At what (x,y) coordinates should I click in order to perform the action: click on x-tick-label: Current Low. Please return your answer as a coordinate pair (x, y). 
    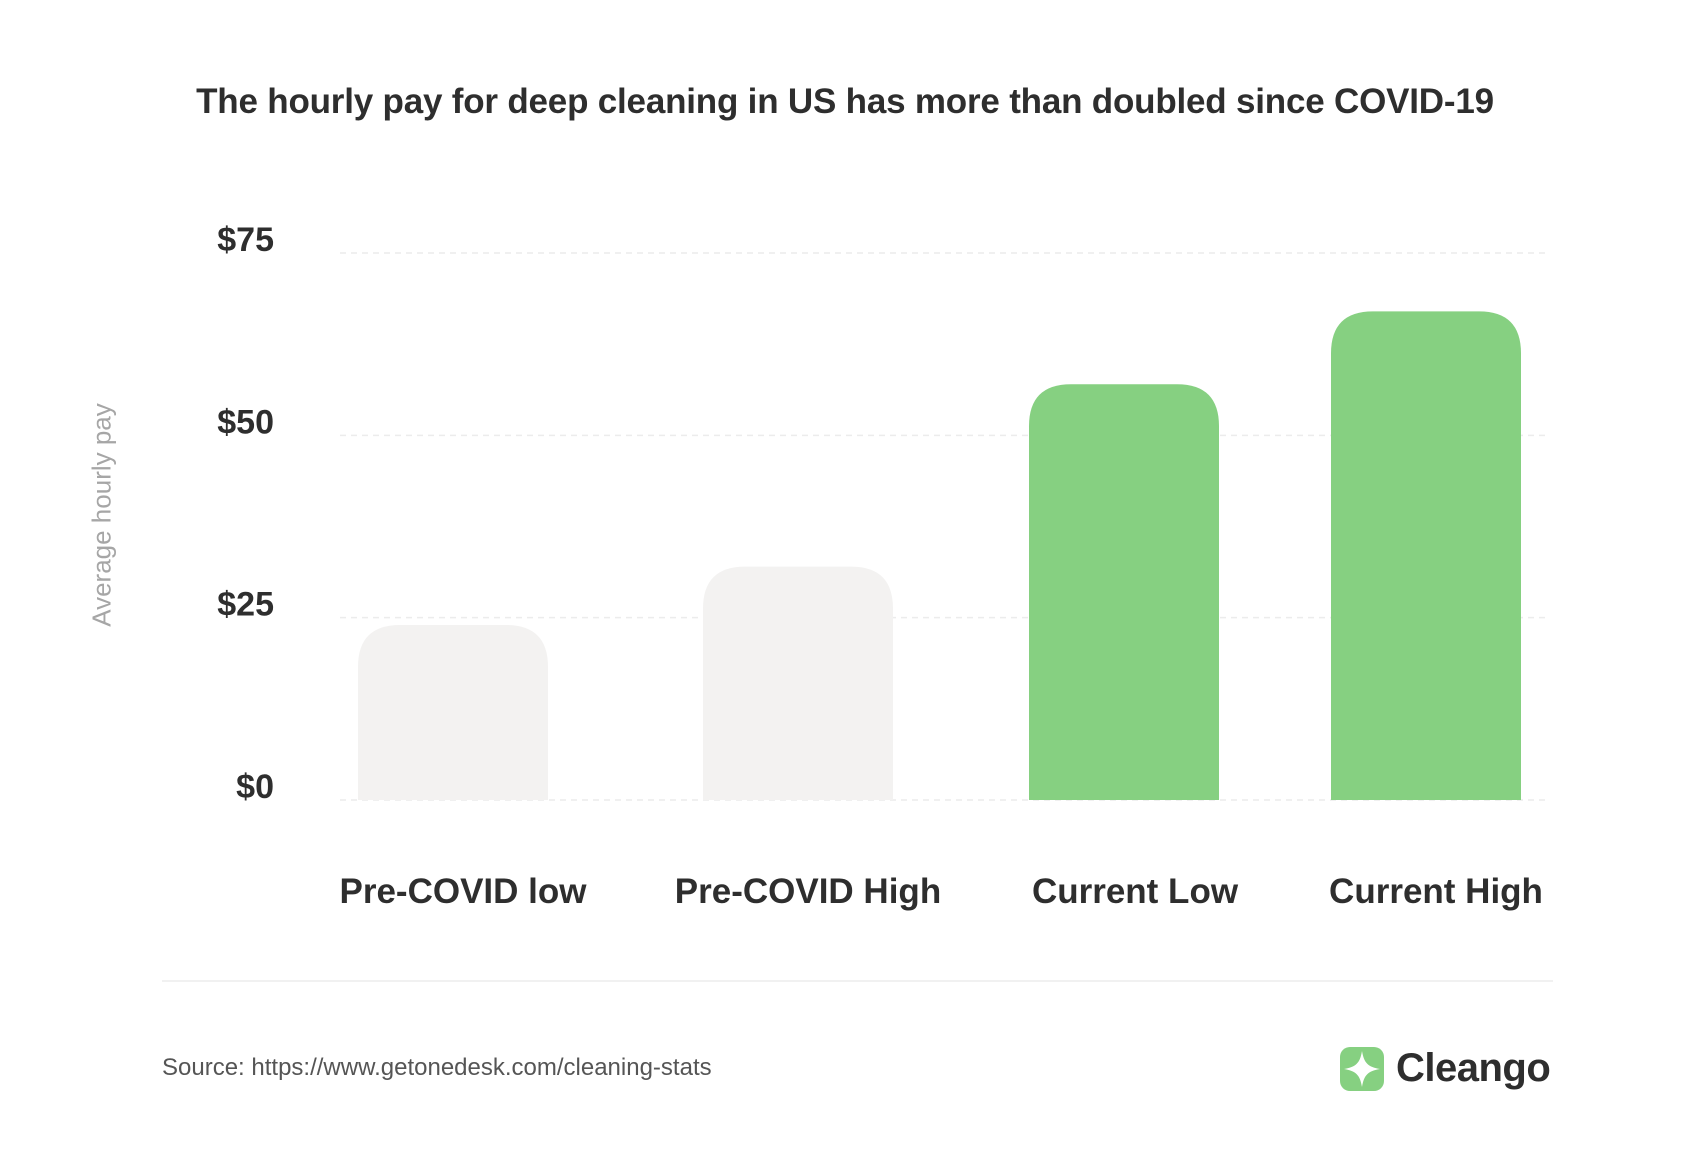
    Looking at the image, I should click on (1135, 891).